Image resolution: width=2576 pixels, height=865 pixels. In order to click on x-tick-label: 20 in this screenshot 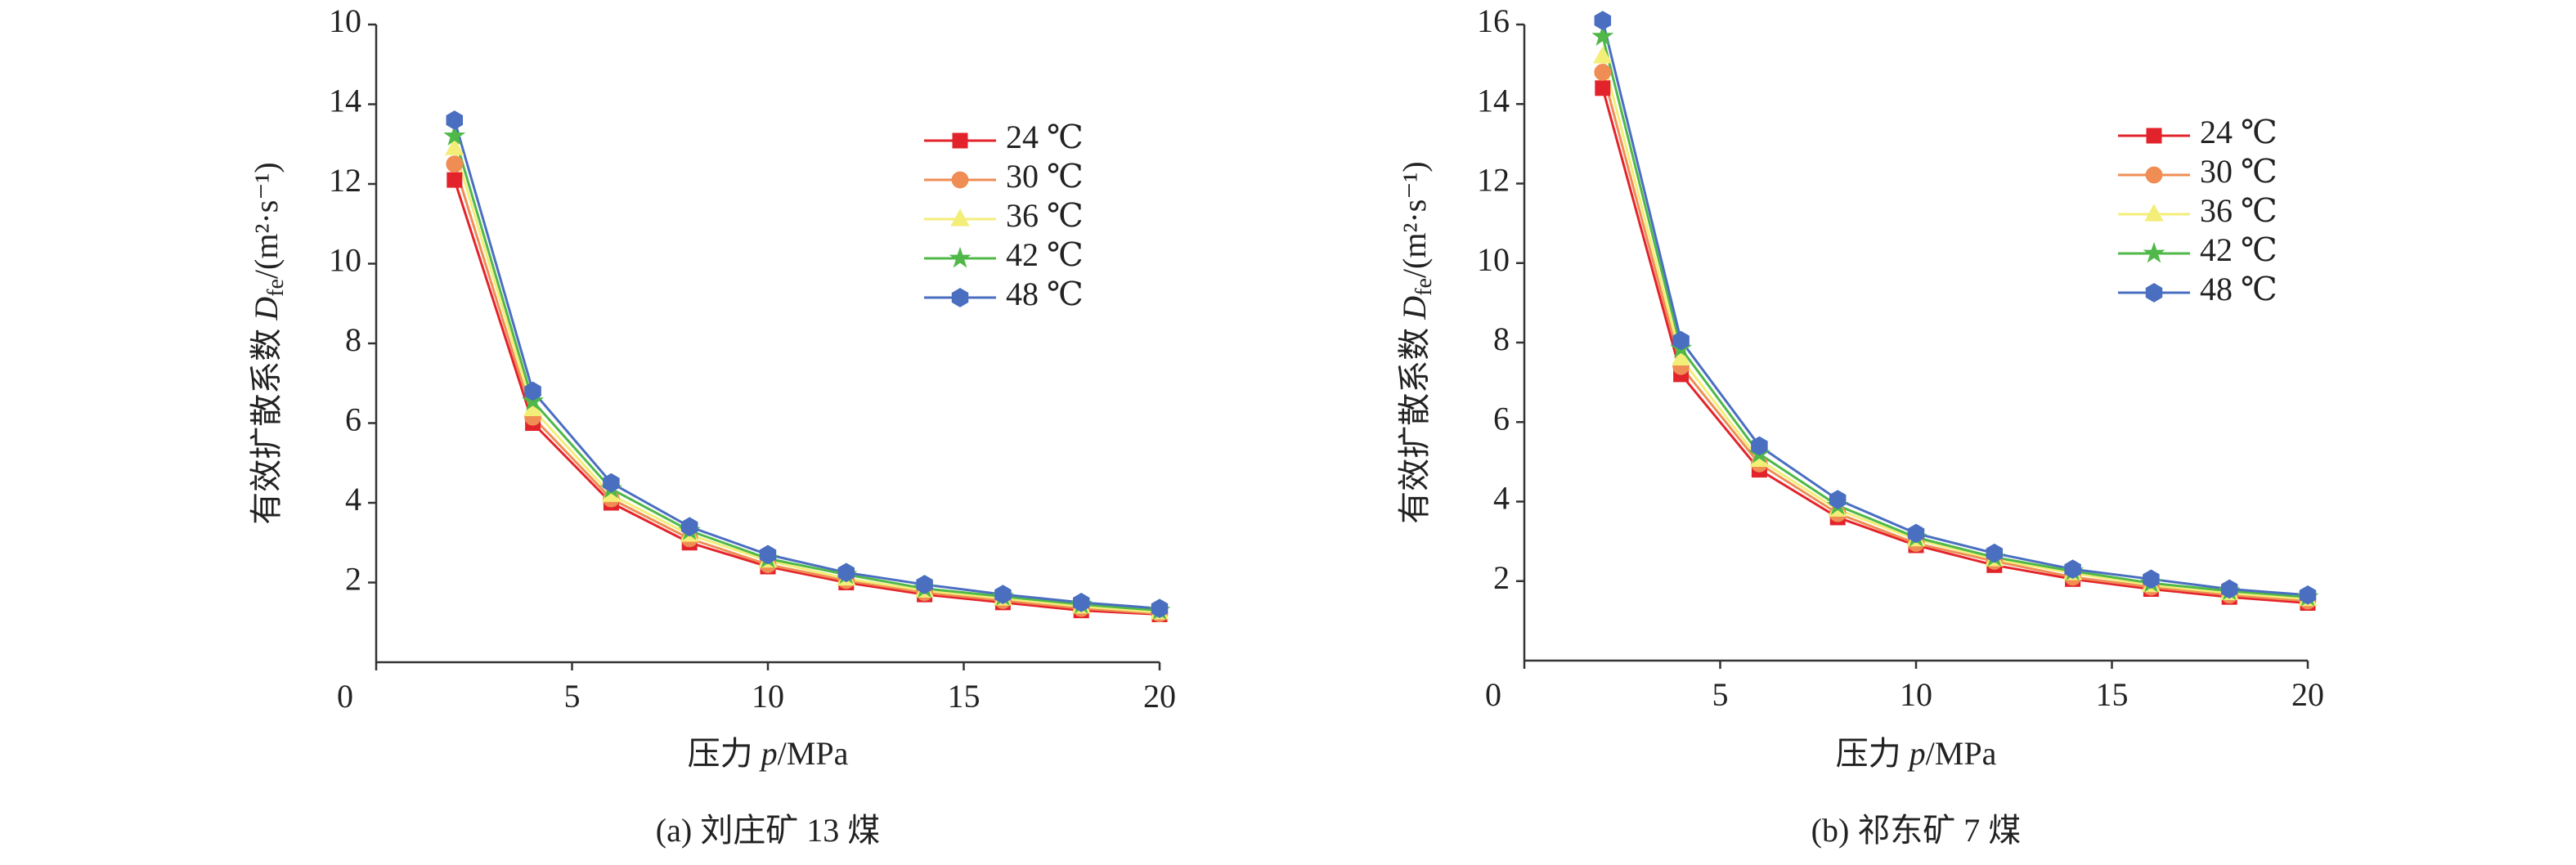, I will do `click(2307, 694)`.